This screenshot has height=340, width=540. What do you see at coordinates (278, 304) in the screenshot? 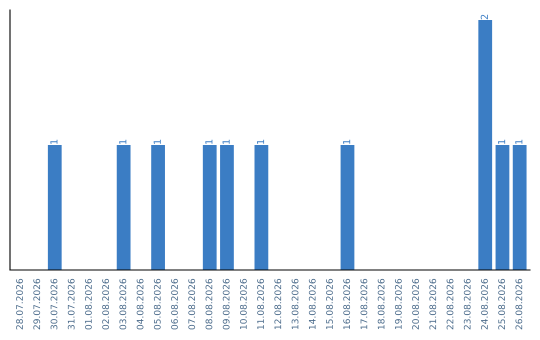
I see `x-tick-label: 12.08.2026` at bounding box center [278, 304].